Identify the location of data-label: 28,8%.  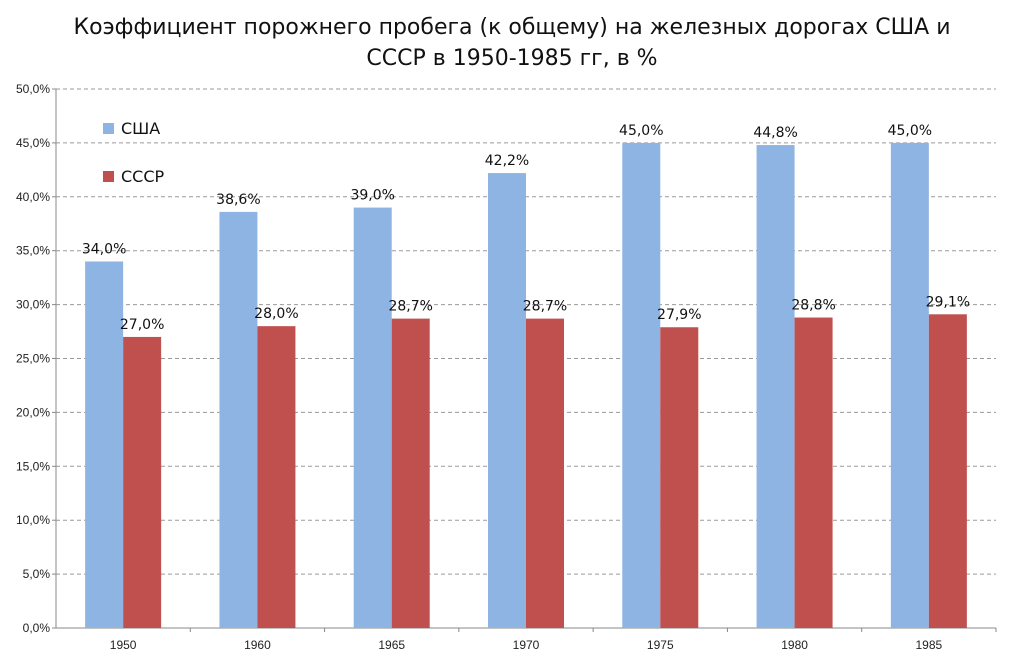
(813, 306).